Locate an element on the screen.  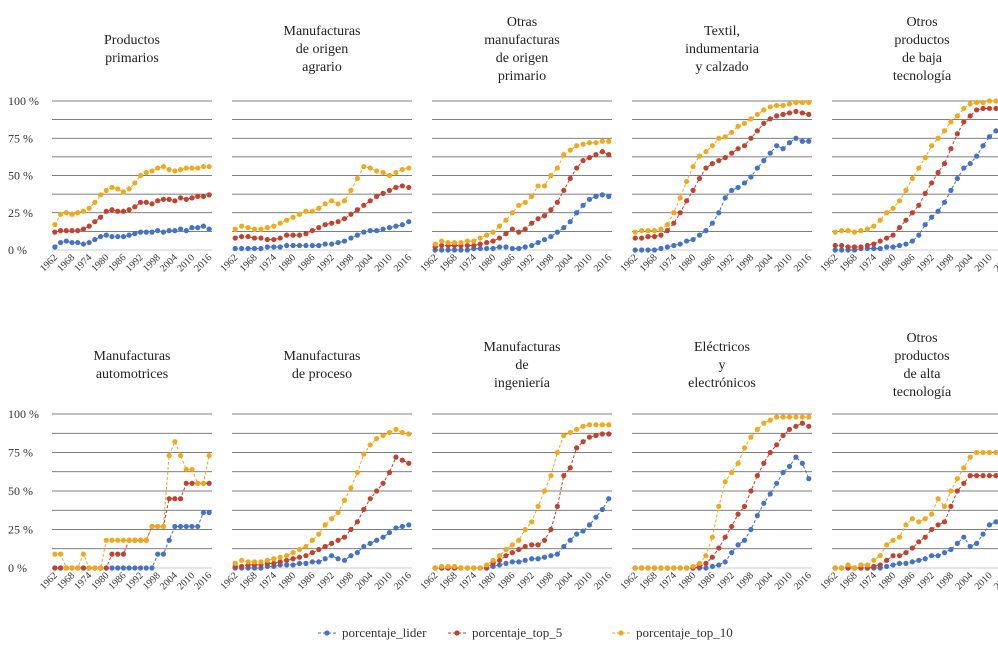
x-tick-label: 1992 is located at coordinates (326, 581).